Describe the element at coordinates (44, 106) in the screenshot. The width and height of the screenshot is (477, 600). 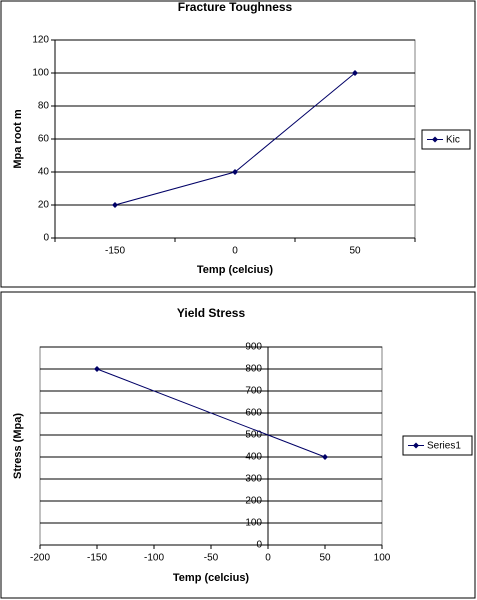
I see `y-tick-label: 80` at that location.